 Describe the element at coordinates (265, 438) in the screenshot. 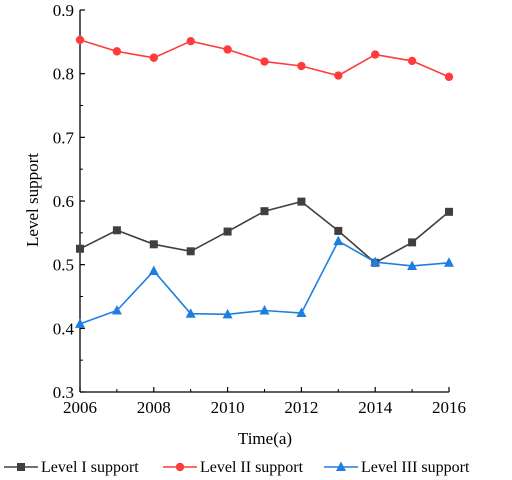

I see `x-axis-label: Time(a)` at that location.